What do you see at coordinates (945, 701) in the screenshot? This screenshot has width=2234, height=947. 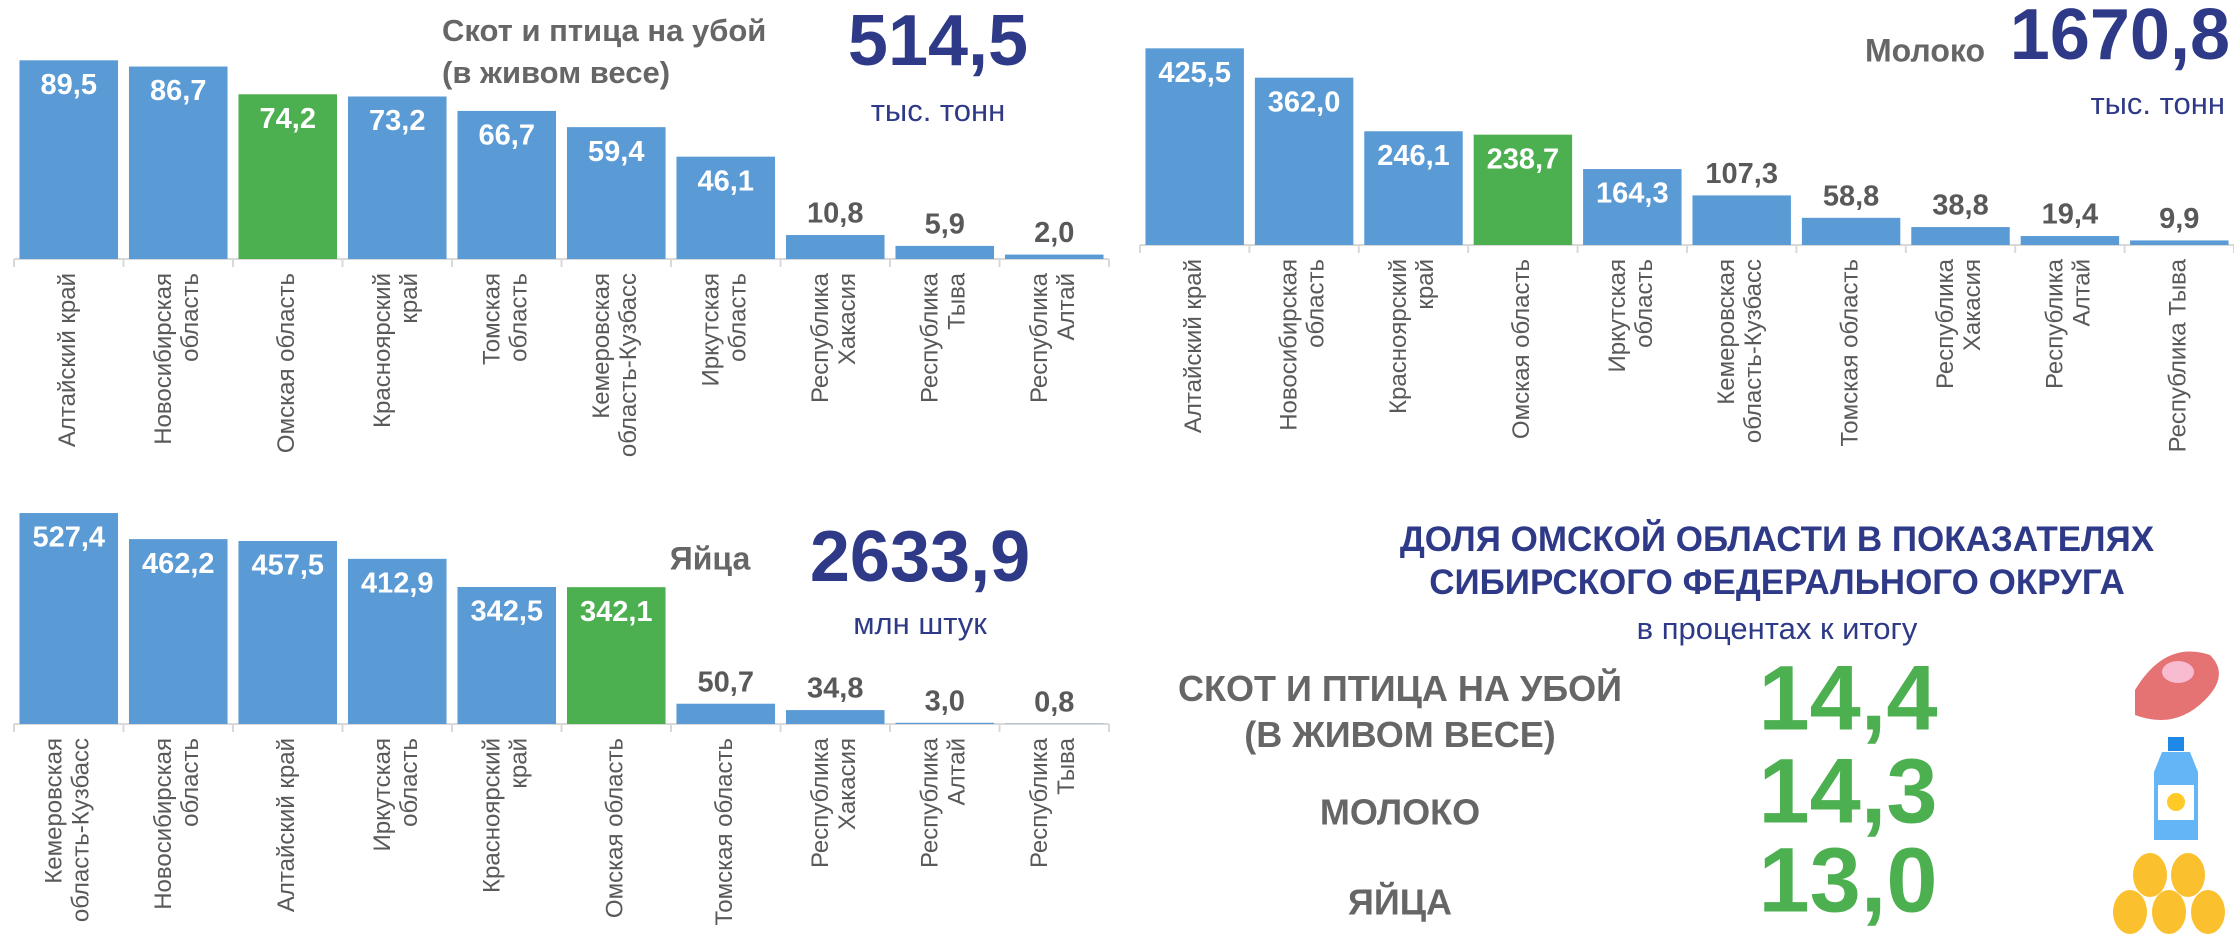 I see `value-label: 3,0` at bounding box center [945, 701].